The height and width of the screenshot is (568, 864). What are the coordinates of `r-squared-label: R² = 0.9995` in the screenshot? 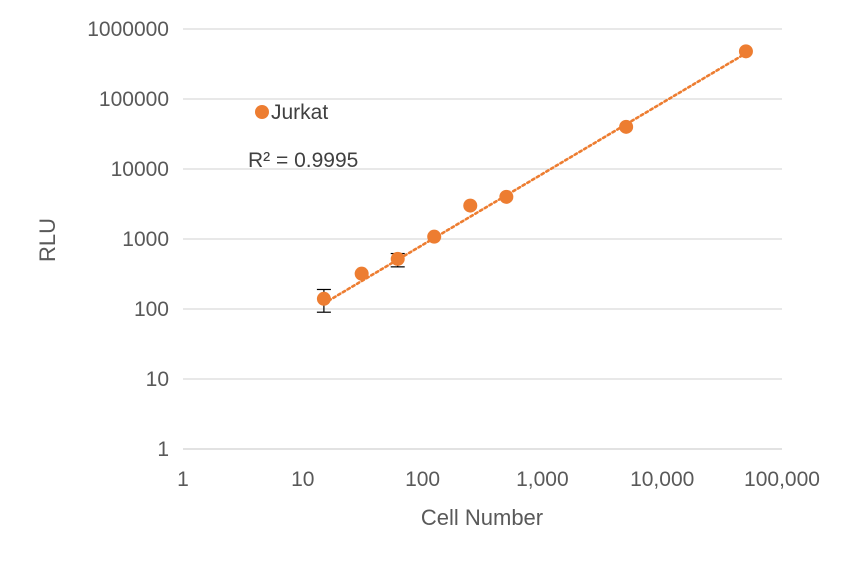 It's located at (303, 160).